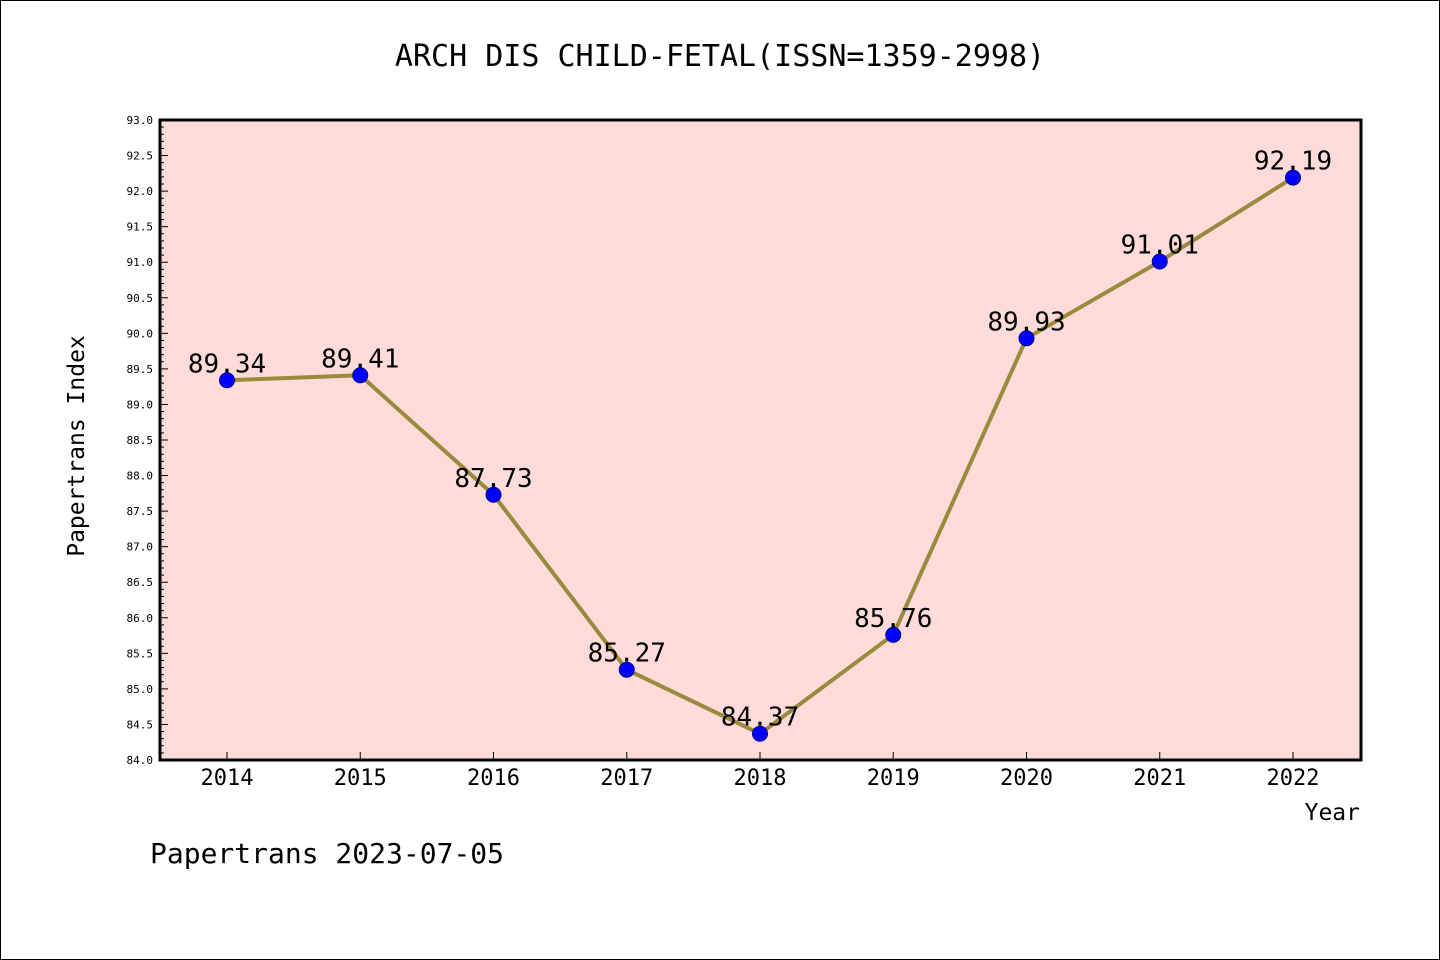 Image resolution: width=1440 pixels, height=960 pixels. Describe the element at coordinates (140, 511) in the screenshot. I see `y-tick-label: 87.5` at that location.